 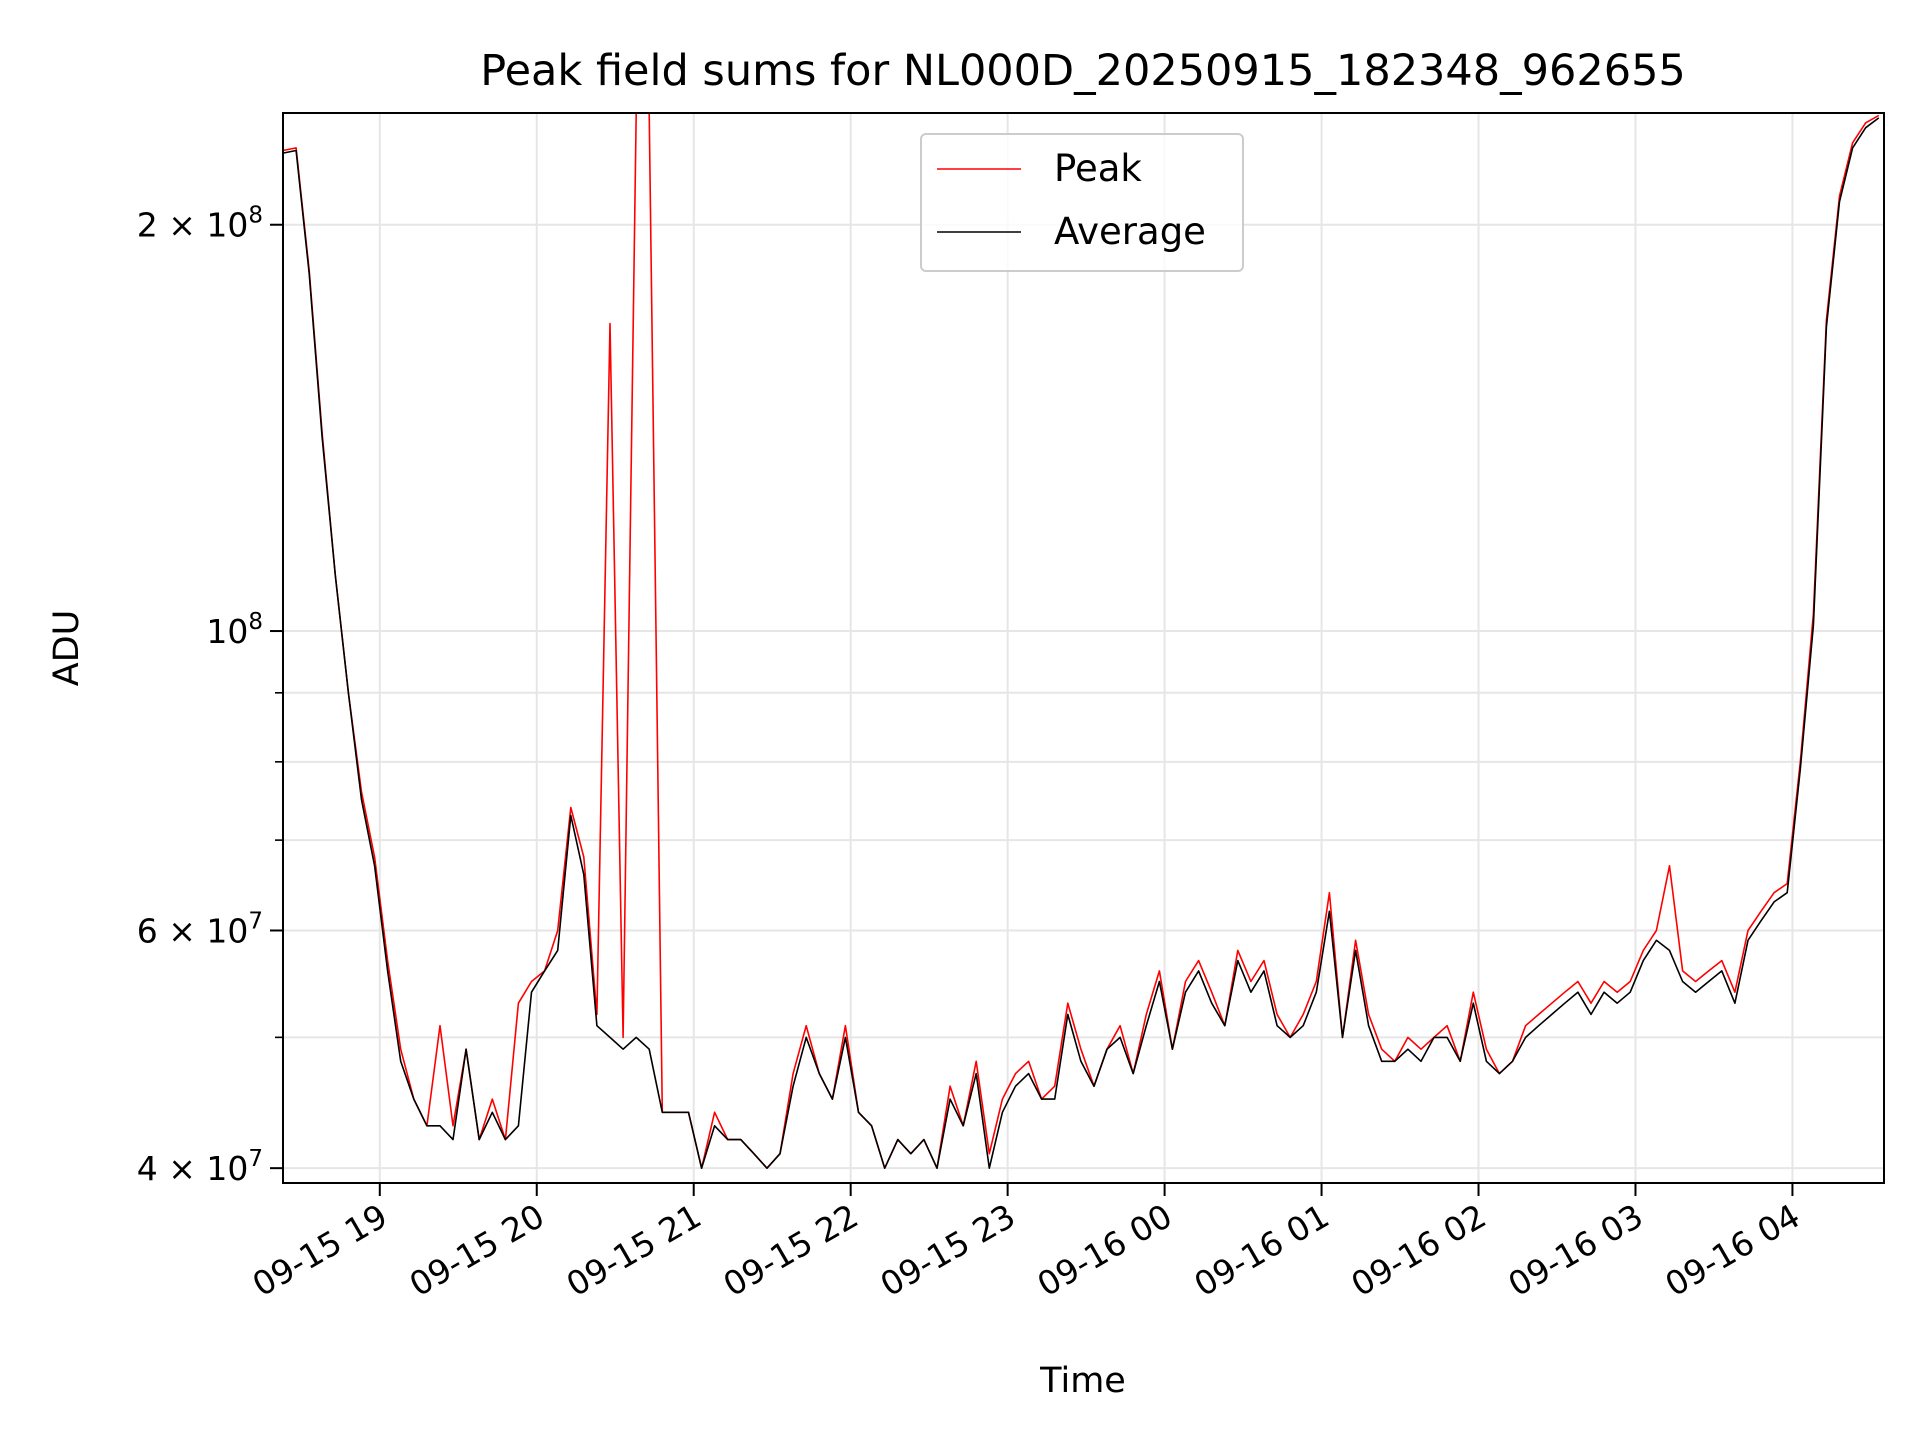 What do you see at coordinates (1098, 168) in the screenshot?
I see `legend-peak-label: Peak` at bounding box center [1098, 168].